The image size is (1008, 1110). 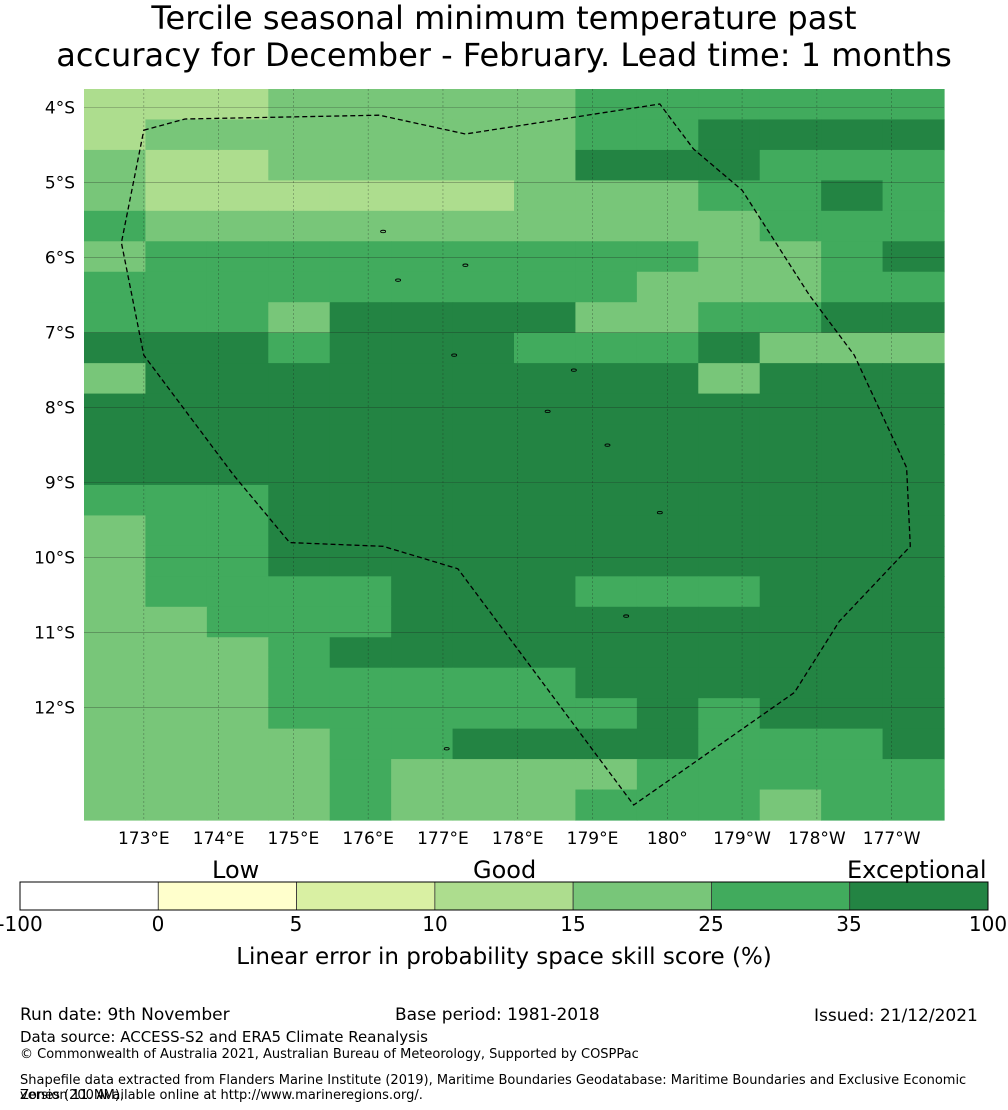 What do you see at coordinates (742, 839) in the screenshot?
I see `lon-tick-label: 179°W` at bounding box center [742, 839].